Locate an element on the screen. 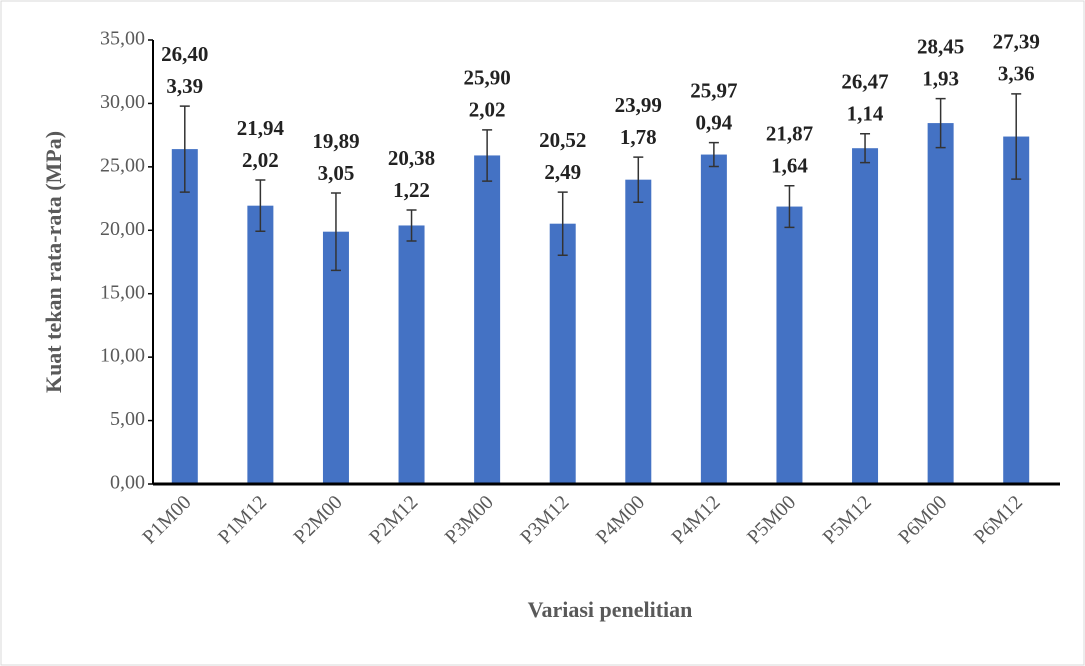 The width and height of the screenshot is (1085, 666). value-label: 20,52 is located at coordinates (562, 140).